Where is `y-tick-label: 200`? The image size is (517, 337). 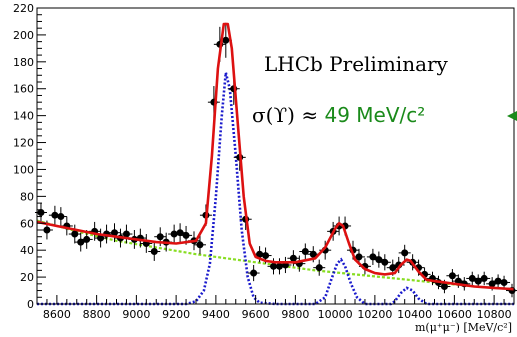
y-tick-label: 200 is located at coordinates (23, 35).